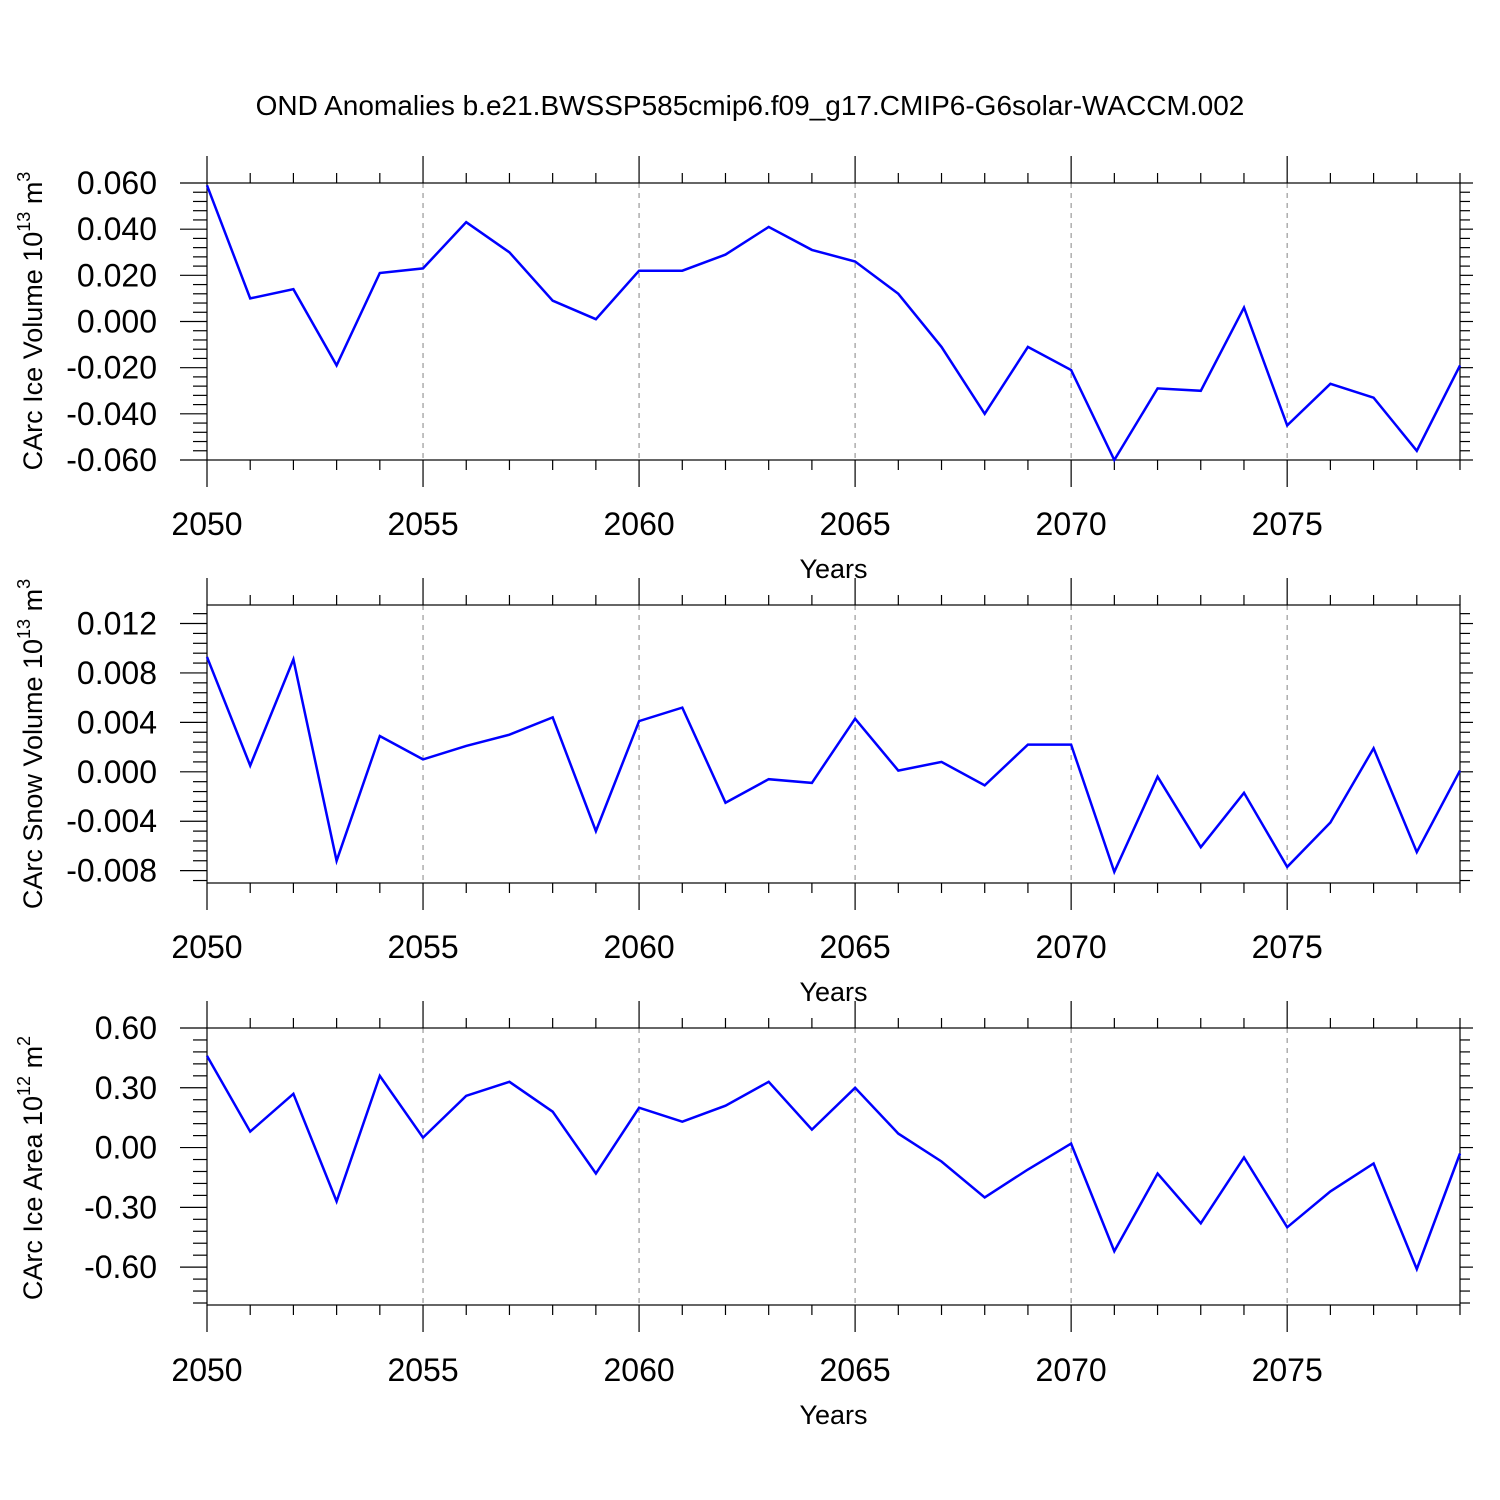 Image resolution: width=1500 pixels, height=1500 pixels. Describe the element at coordinates (117, 183) in the screenshot. I see `panel-1-ytick-label: 0.060` at that location.